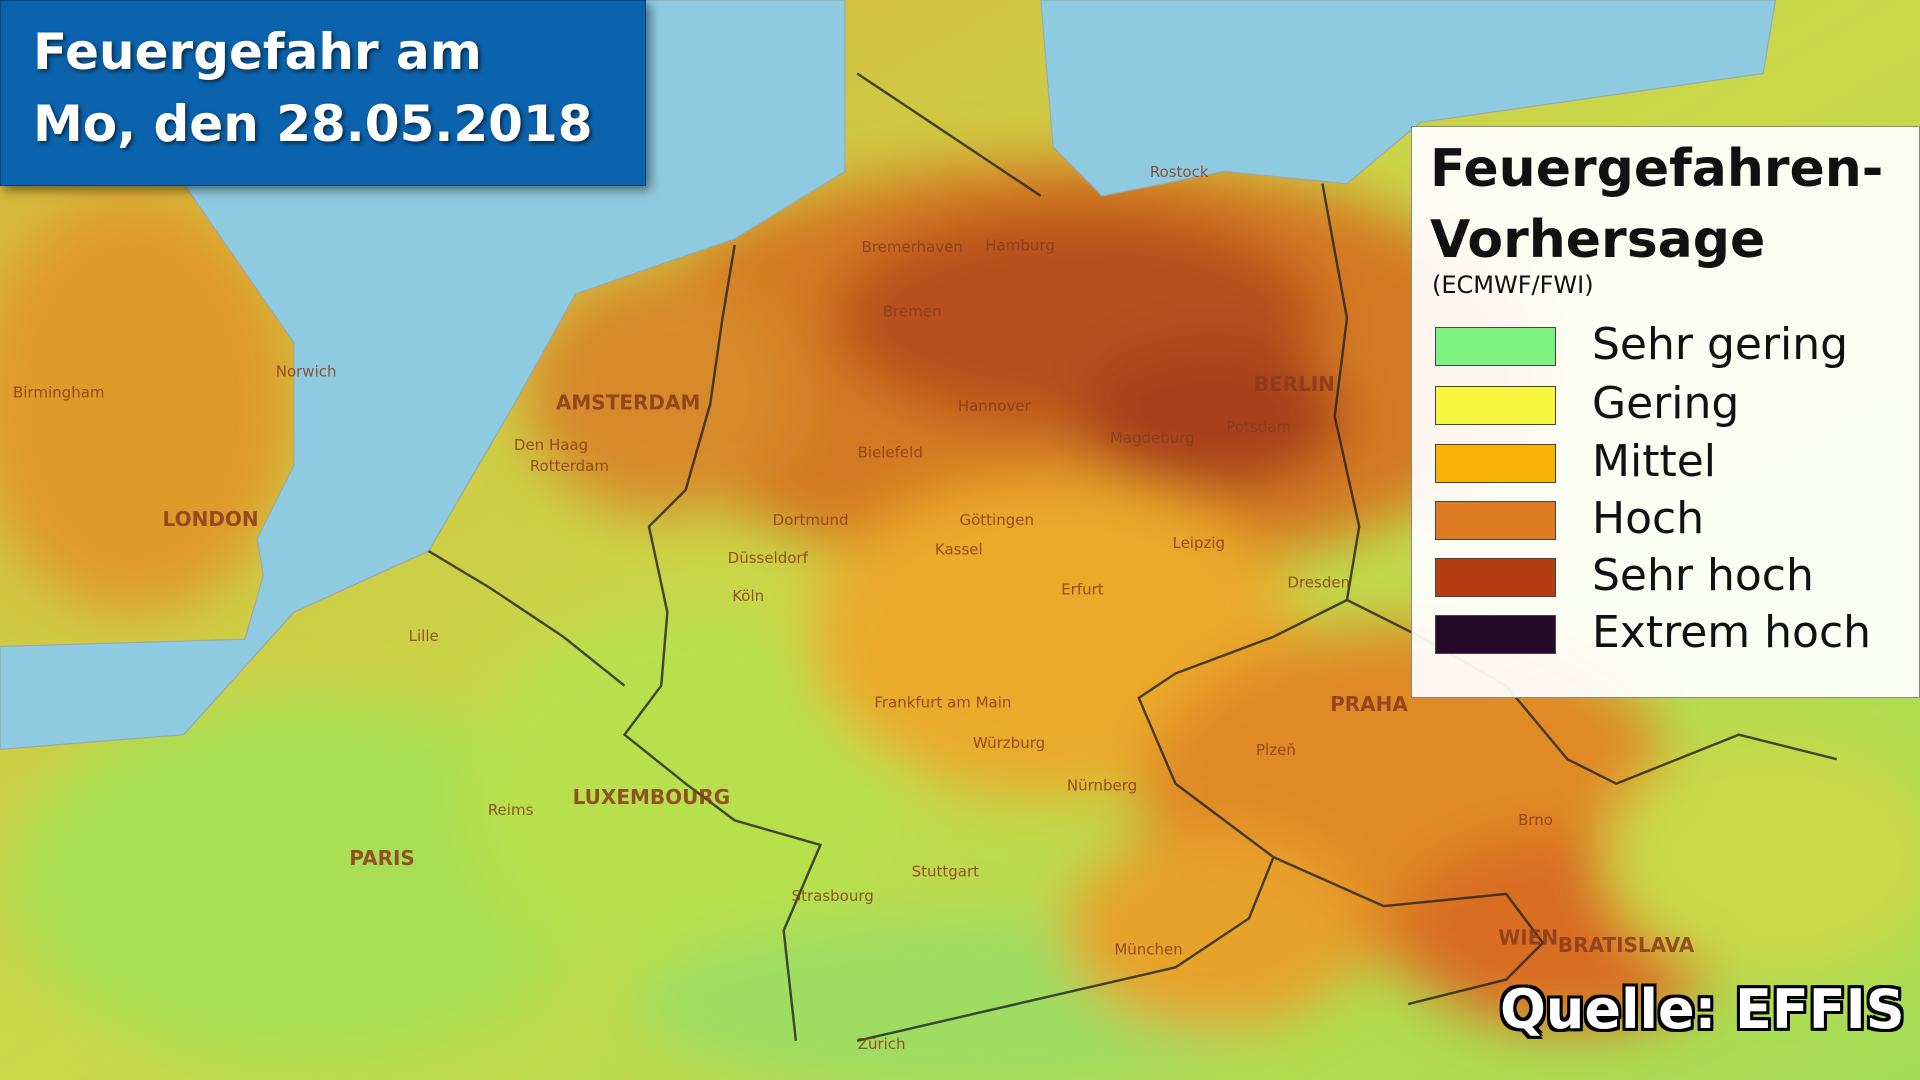  Describe the element at coordinates (1082, 590) in the screenshot. I see `city-label: Erfurt` at that location.